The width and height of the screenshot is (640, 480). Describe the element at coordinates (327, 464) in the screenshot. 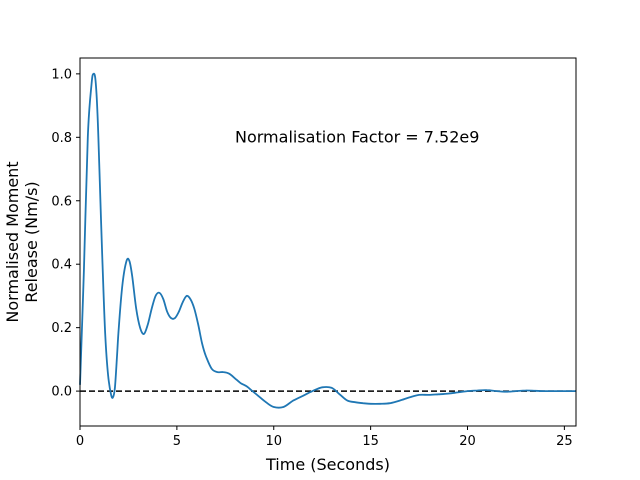

I see `x-axis-label: Time (Seconds)` at that location.